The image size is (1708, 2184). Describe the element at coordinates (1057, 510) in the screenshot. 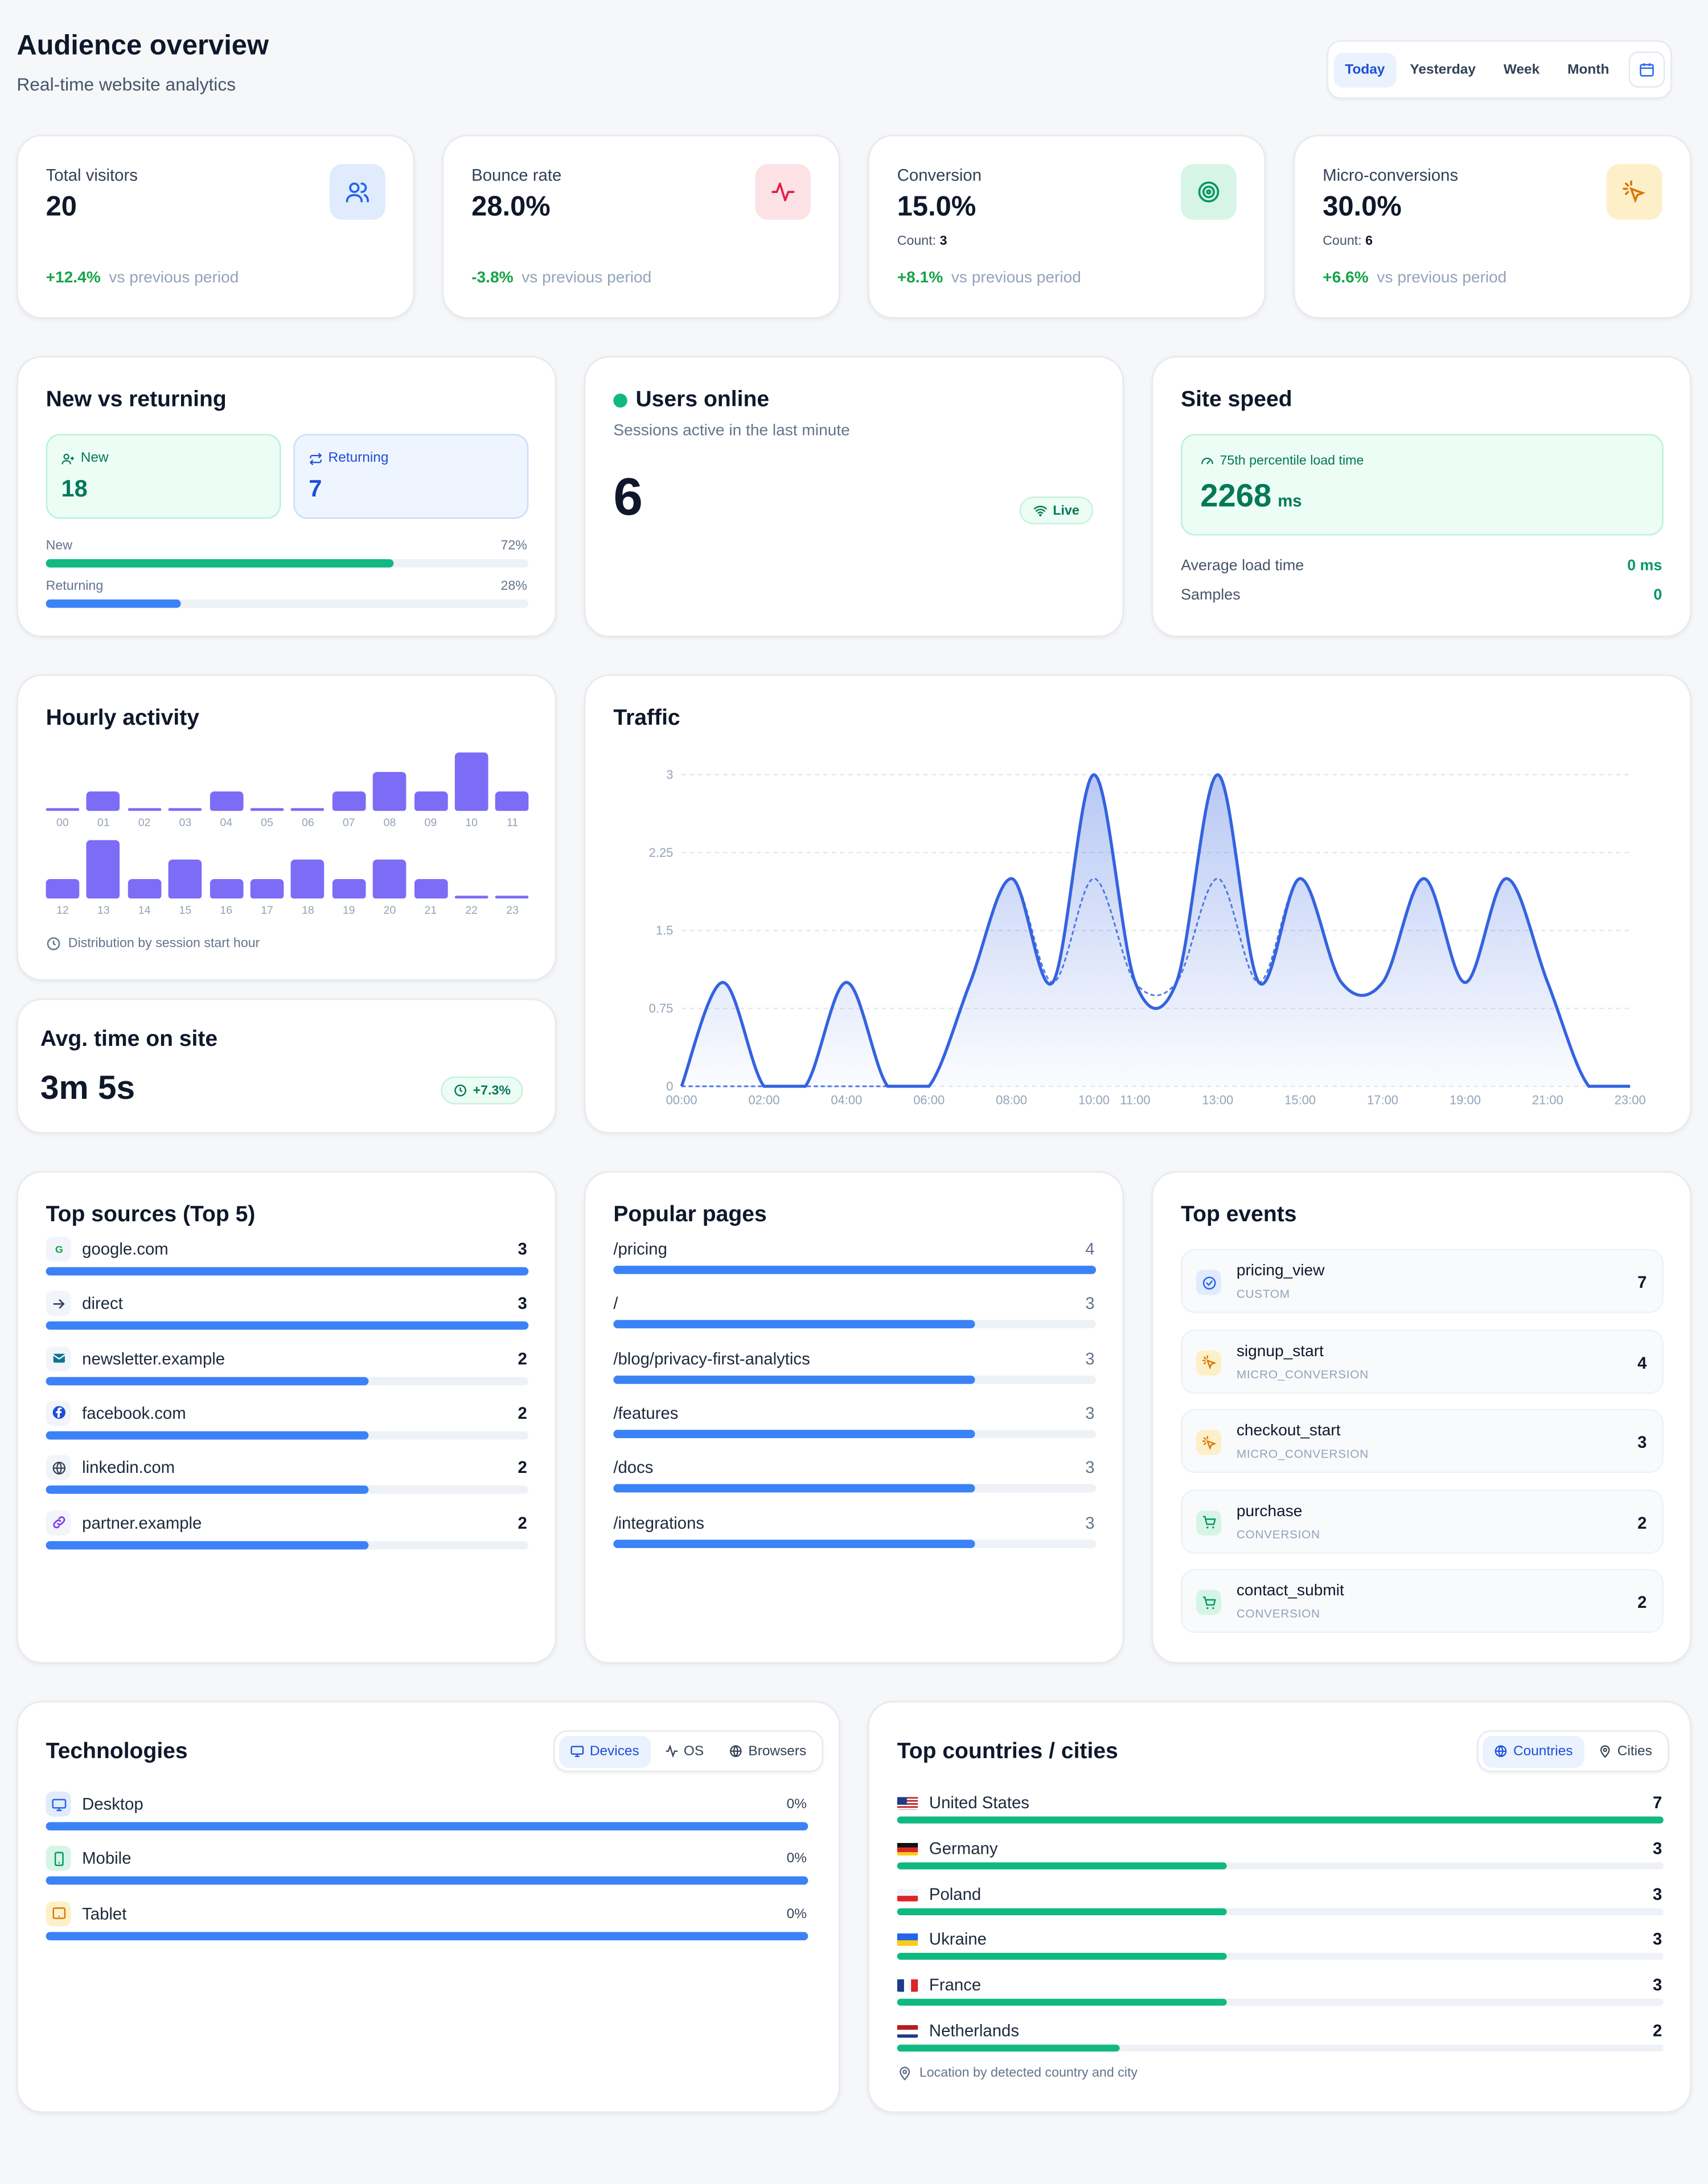

I see `live-badge: Live` at that location.